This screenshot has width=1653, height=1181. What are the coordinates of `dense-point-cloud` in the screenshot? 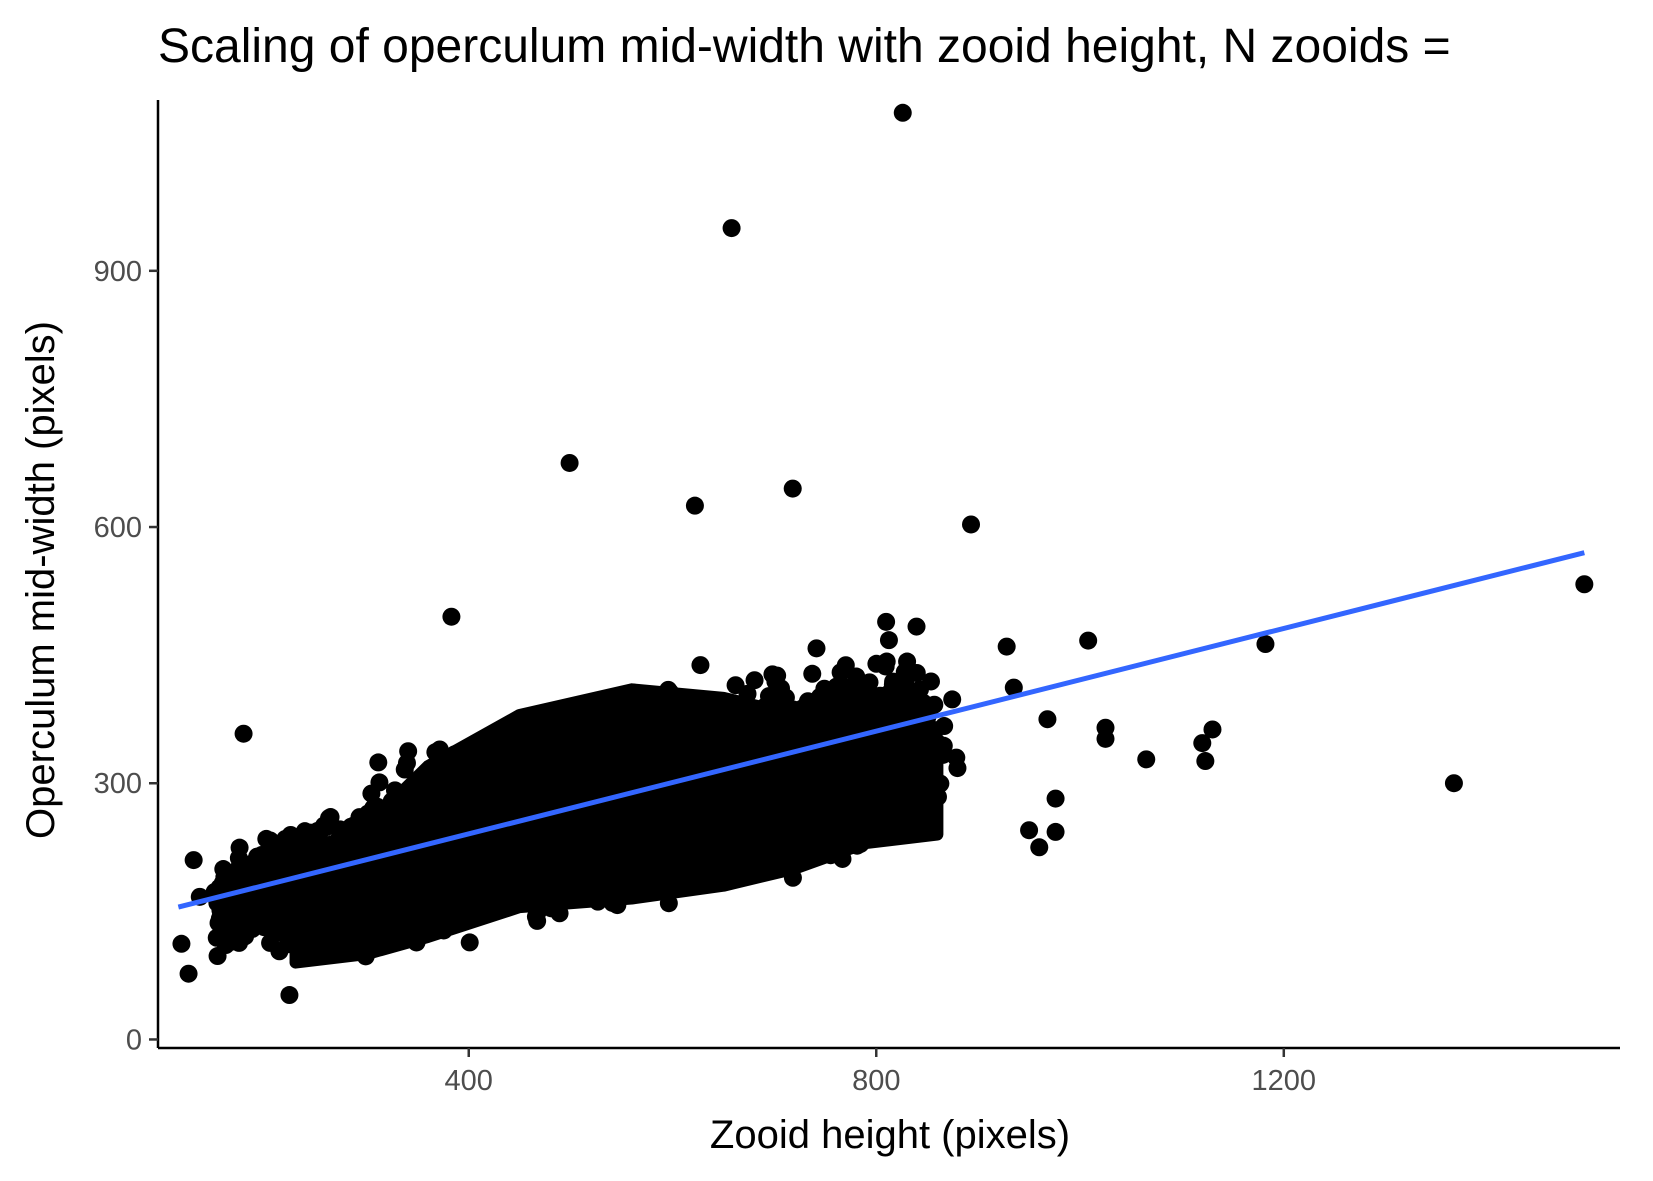 It's located at (586, 790).